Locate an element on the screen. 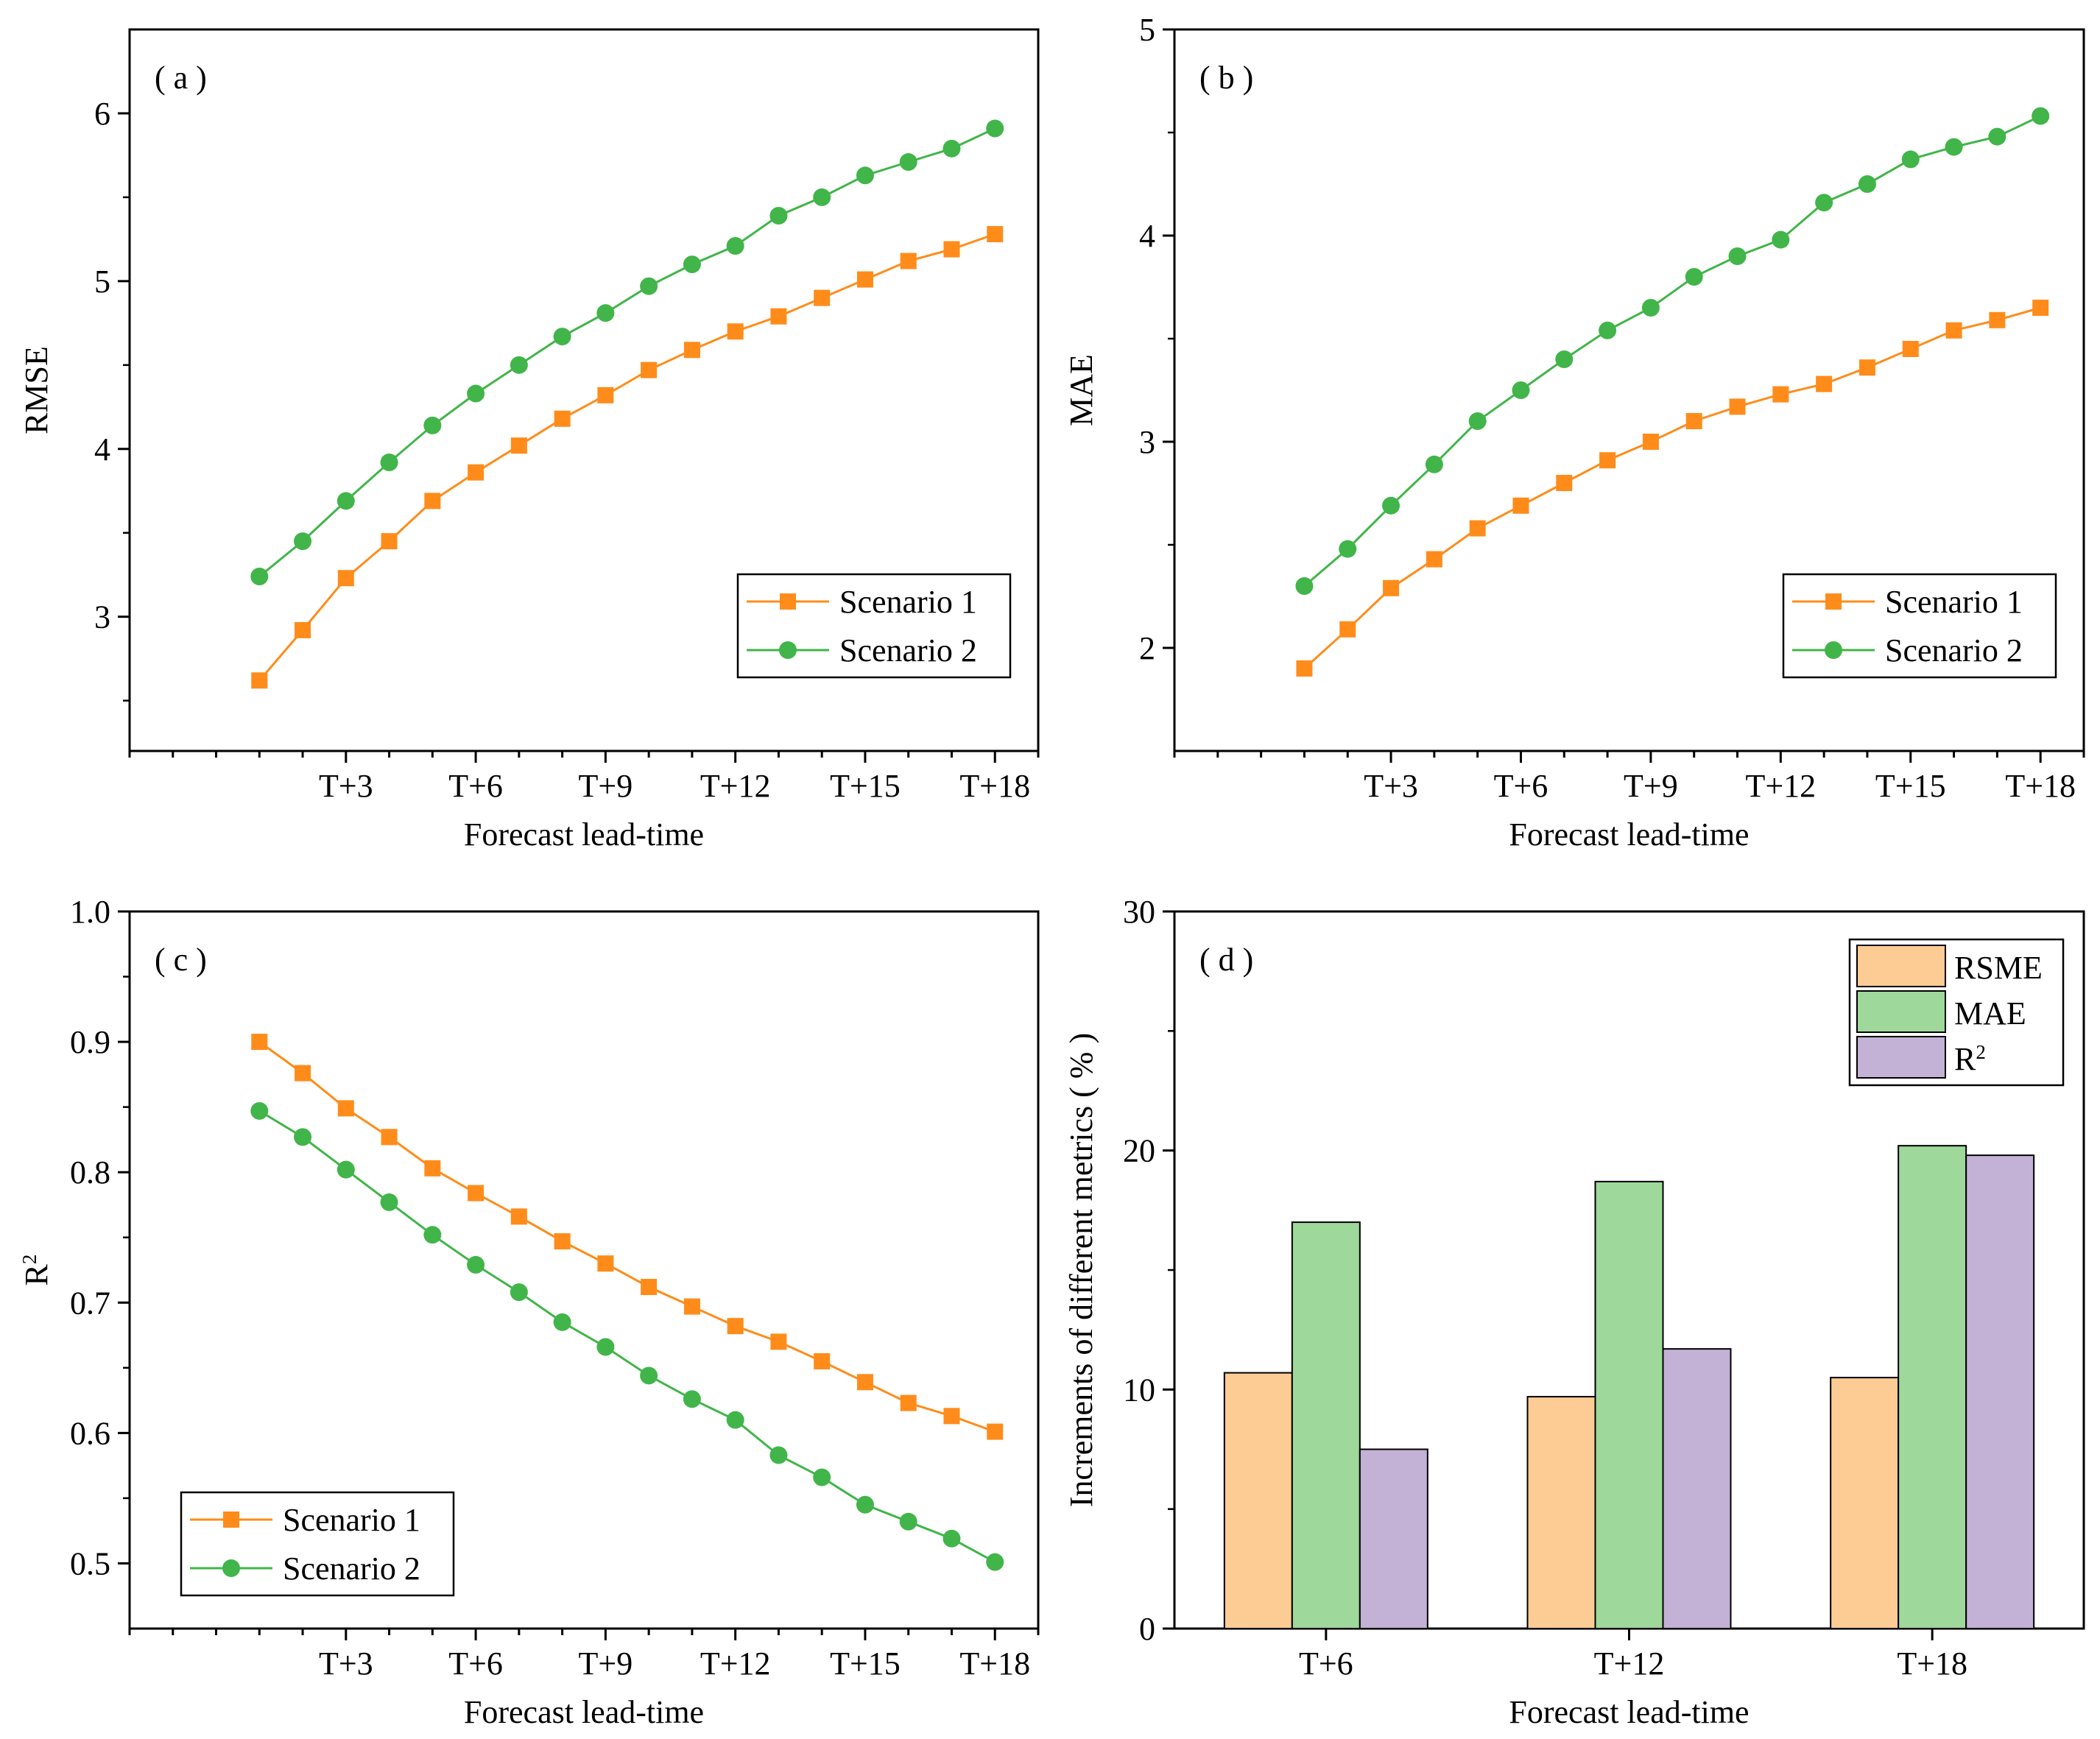 Image resolution: width=2100 pixels, height=1739 pixels. legend-swatch is located at coordinates (1901, 966).